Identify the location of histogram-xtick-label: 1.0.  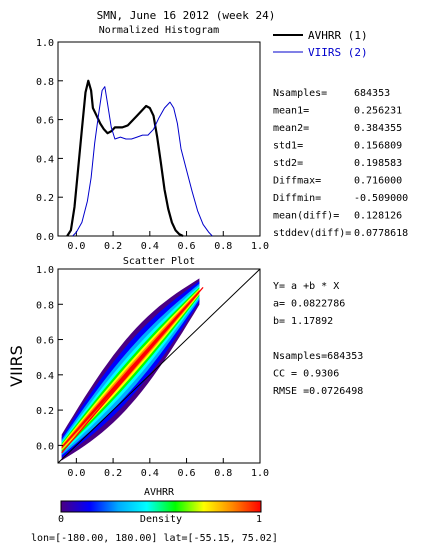
(260, 246).